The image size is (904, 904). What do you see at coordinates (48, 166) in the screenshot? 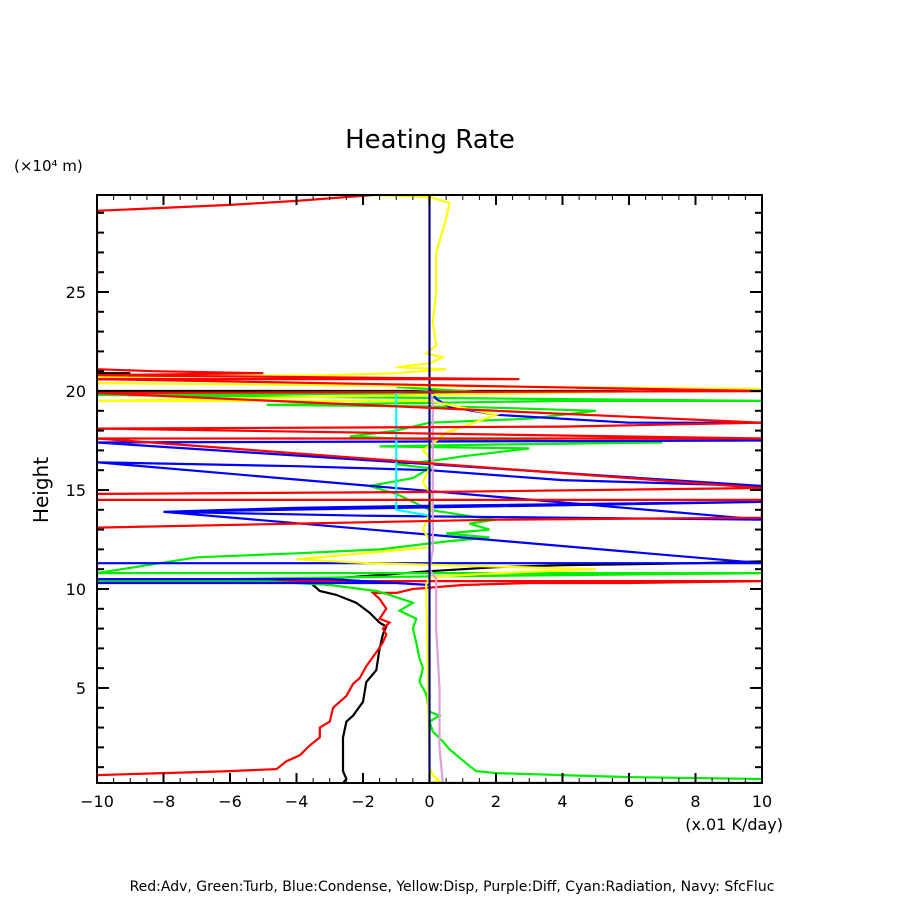
I see `y-unit-label: (×10⁴ m)` at bounding box center [48, 166].